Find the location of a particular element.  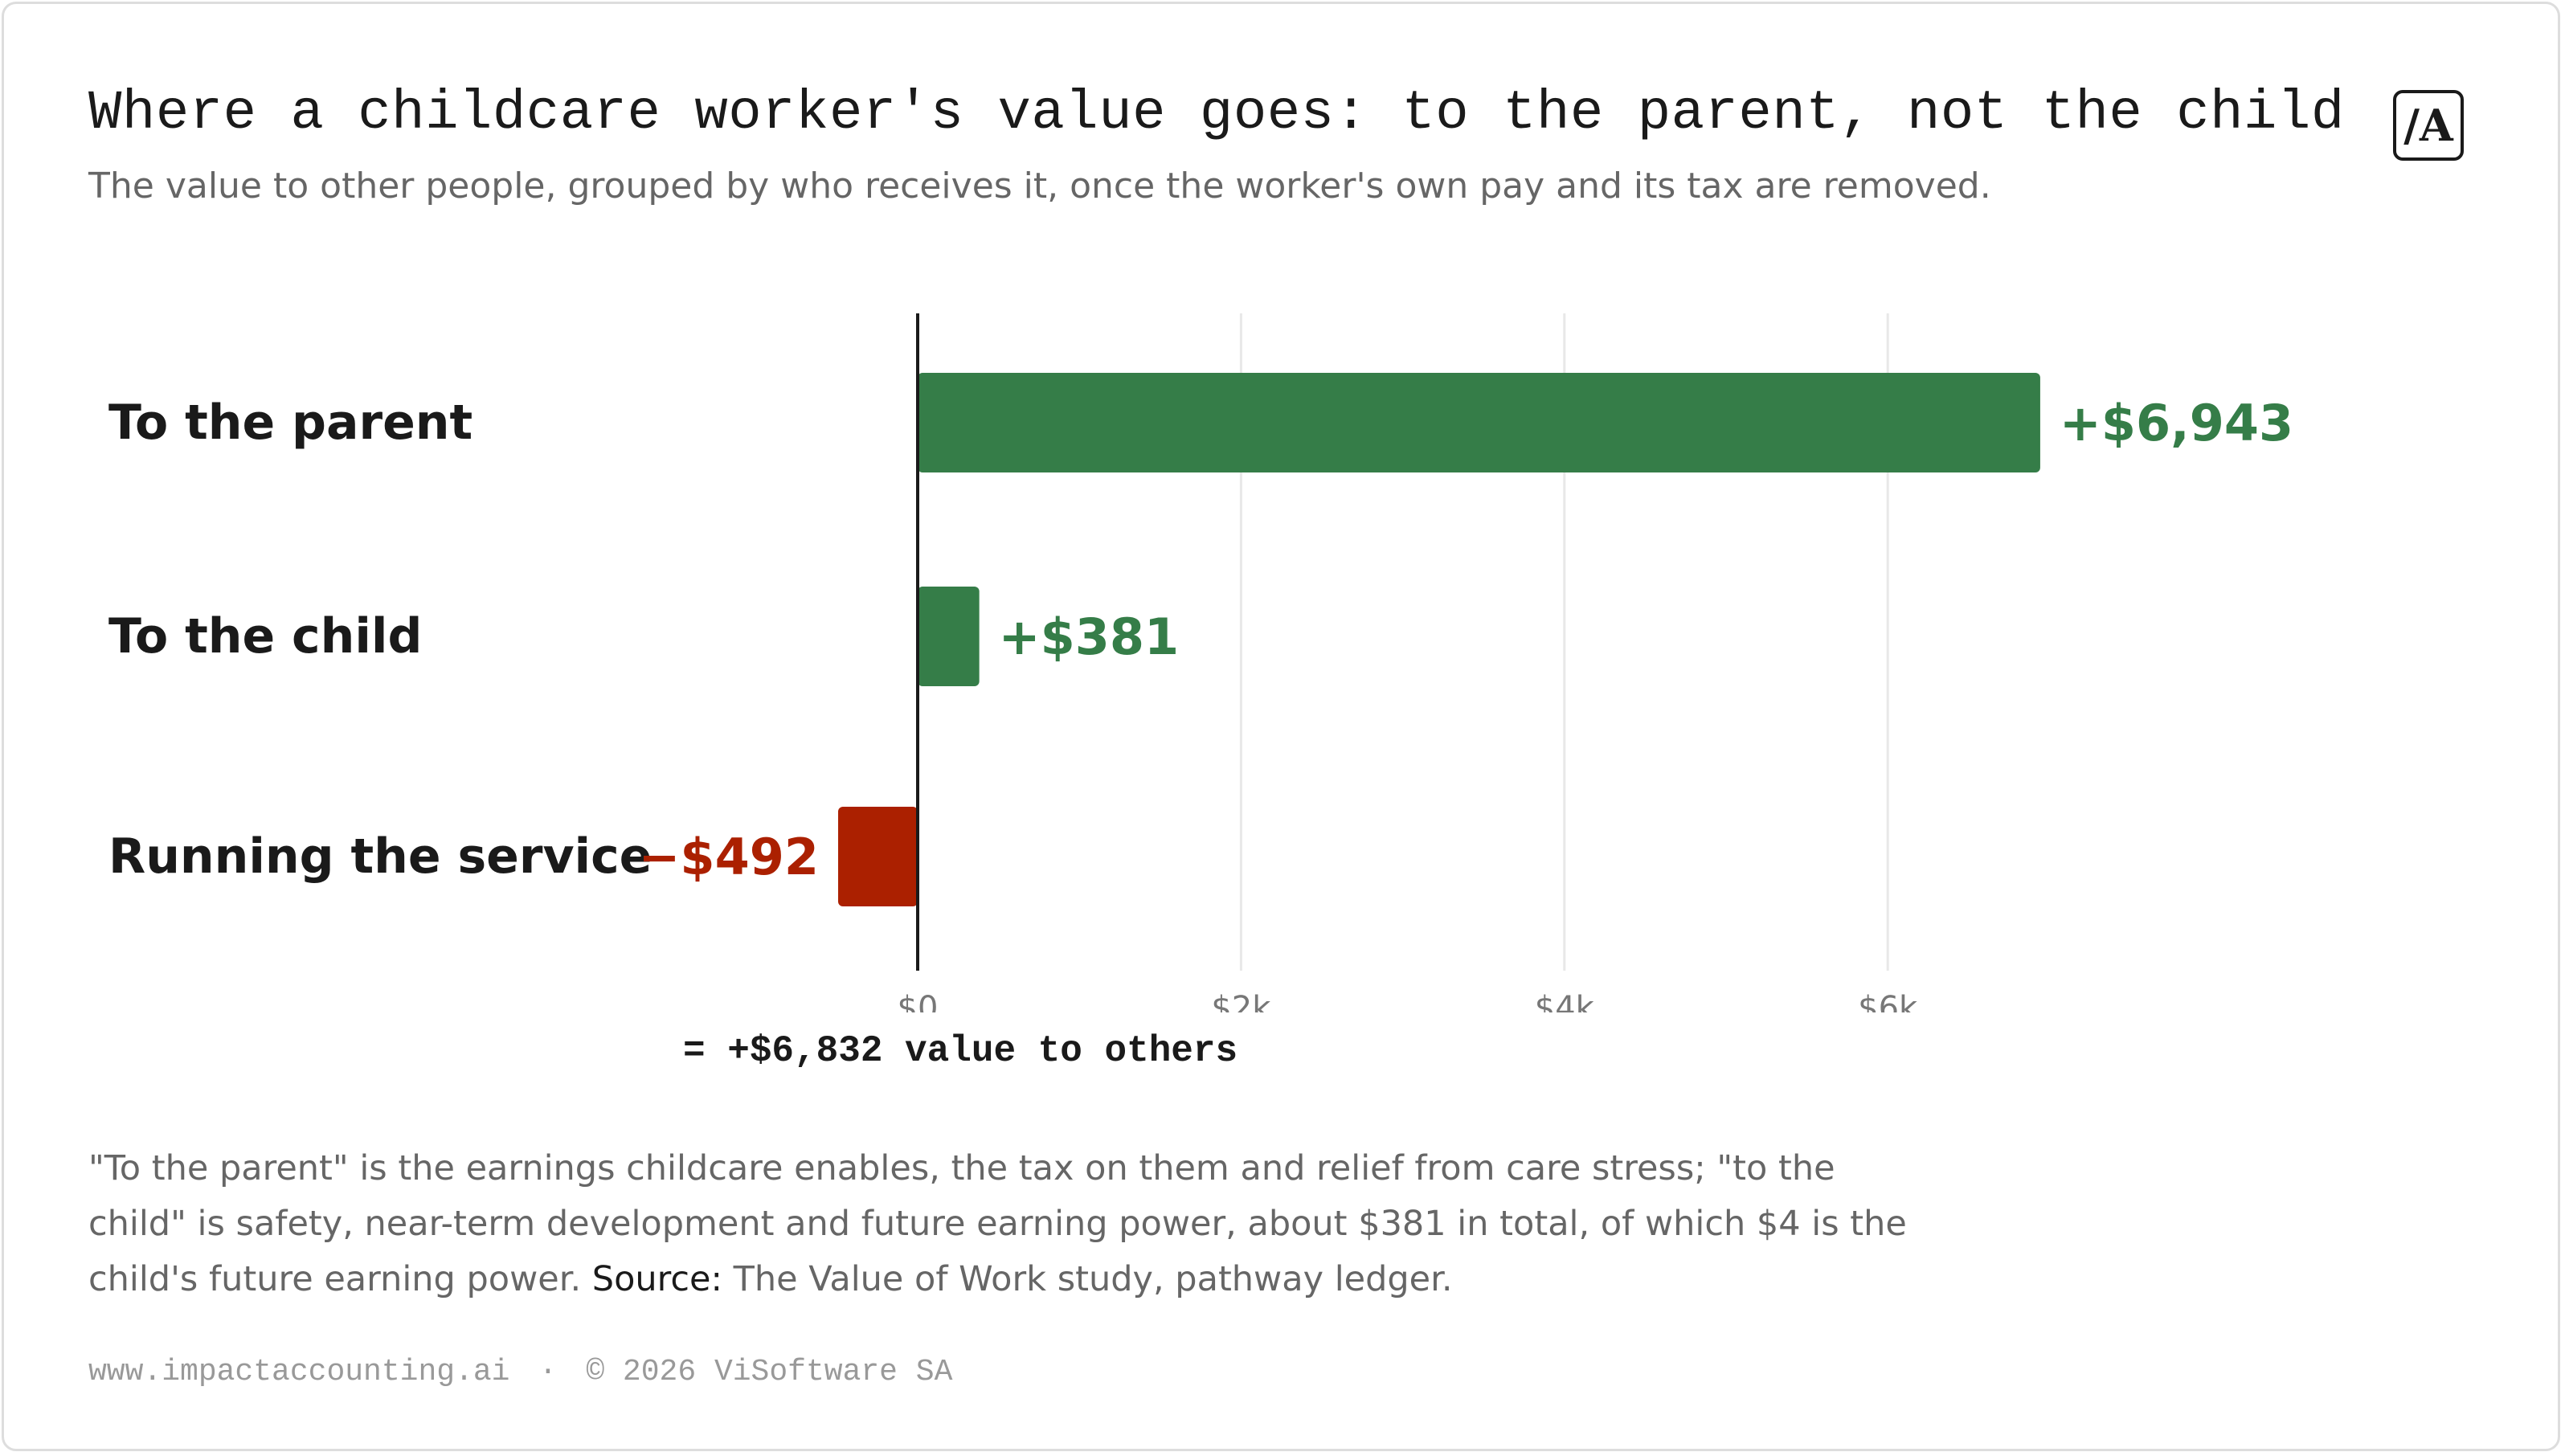

value-label: −$492 is located at coordinates (728, 857).